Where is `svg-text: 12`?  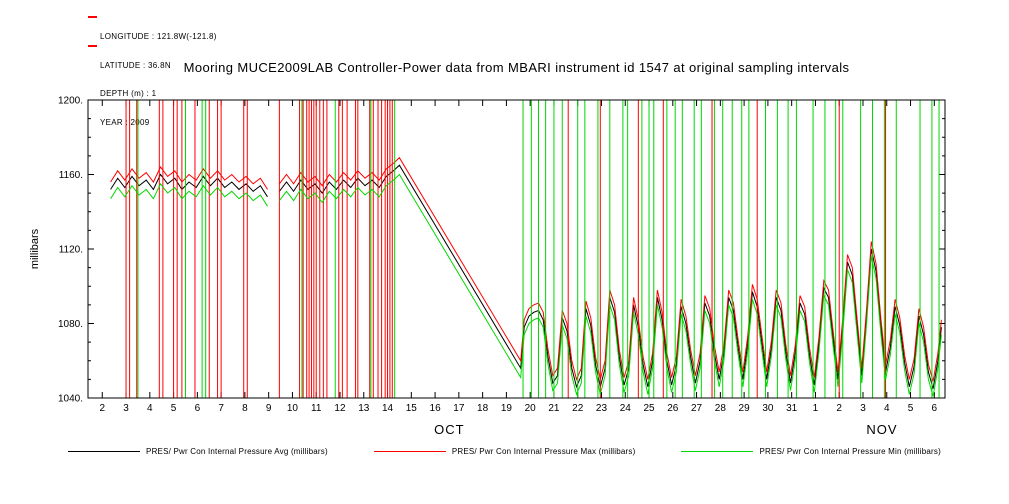 svg-text: 12 is located at coordinates (340, 408).